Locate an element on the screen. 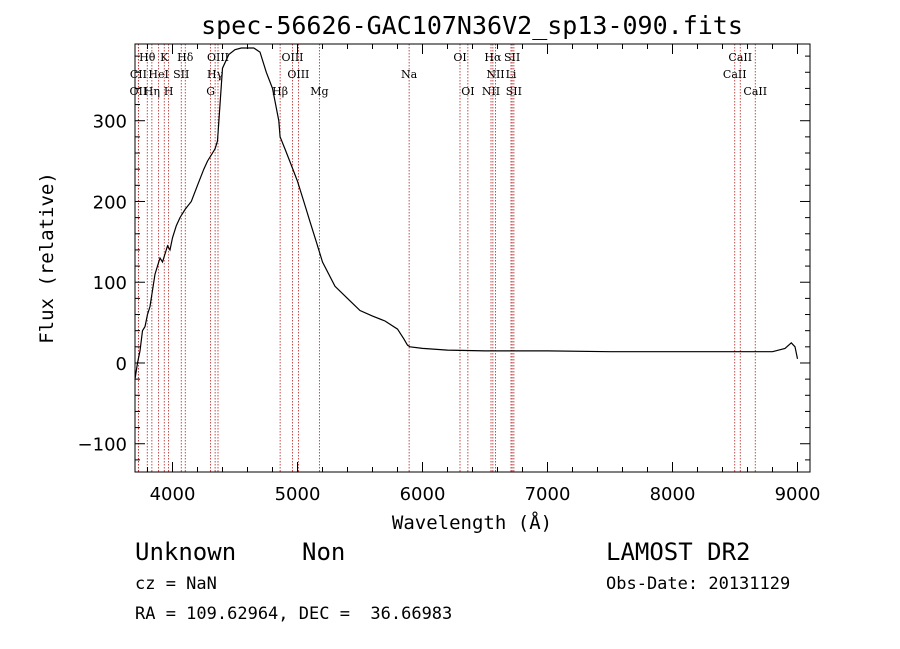  x-axis-label: Wavelength (Å) is located at coordinates (472, 522).